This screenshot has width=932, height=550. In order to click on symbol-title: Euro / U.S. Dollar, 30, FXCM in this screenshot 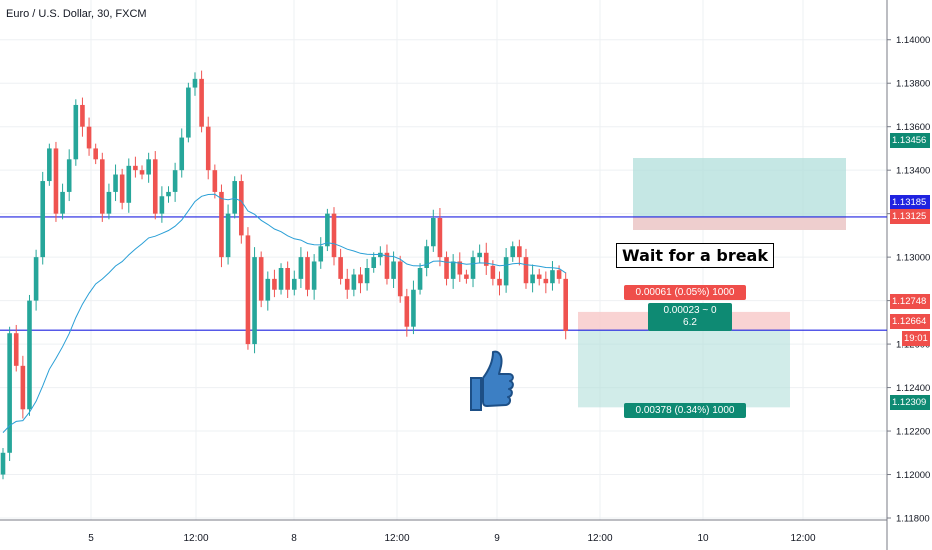, I will do `click(76, 14)`.